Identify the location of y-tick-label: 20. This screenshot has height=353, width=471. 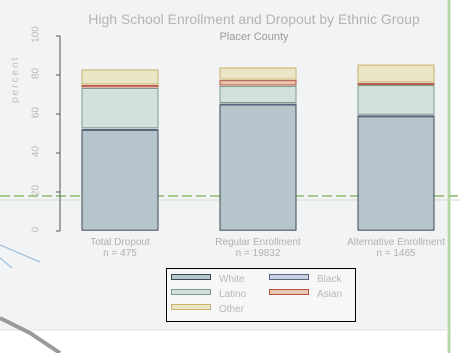
(36, 190).